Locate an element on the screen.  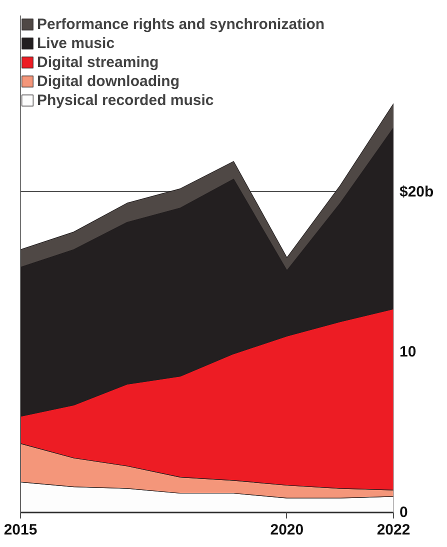
legend-label: Physical recorded music is located at coordinates (125, 100).